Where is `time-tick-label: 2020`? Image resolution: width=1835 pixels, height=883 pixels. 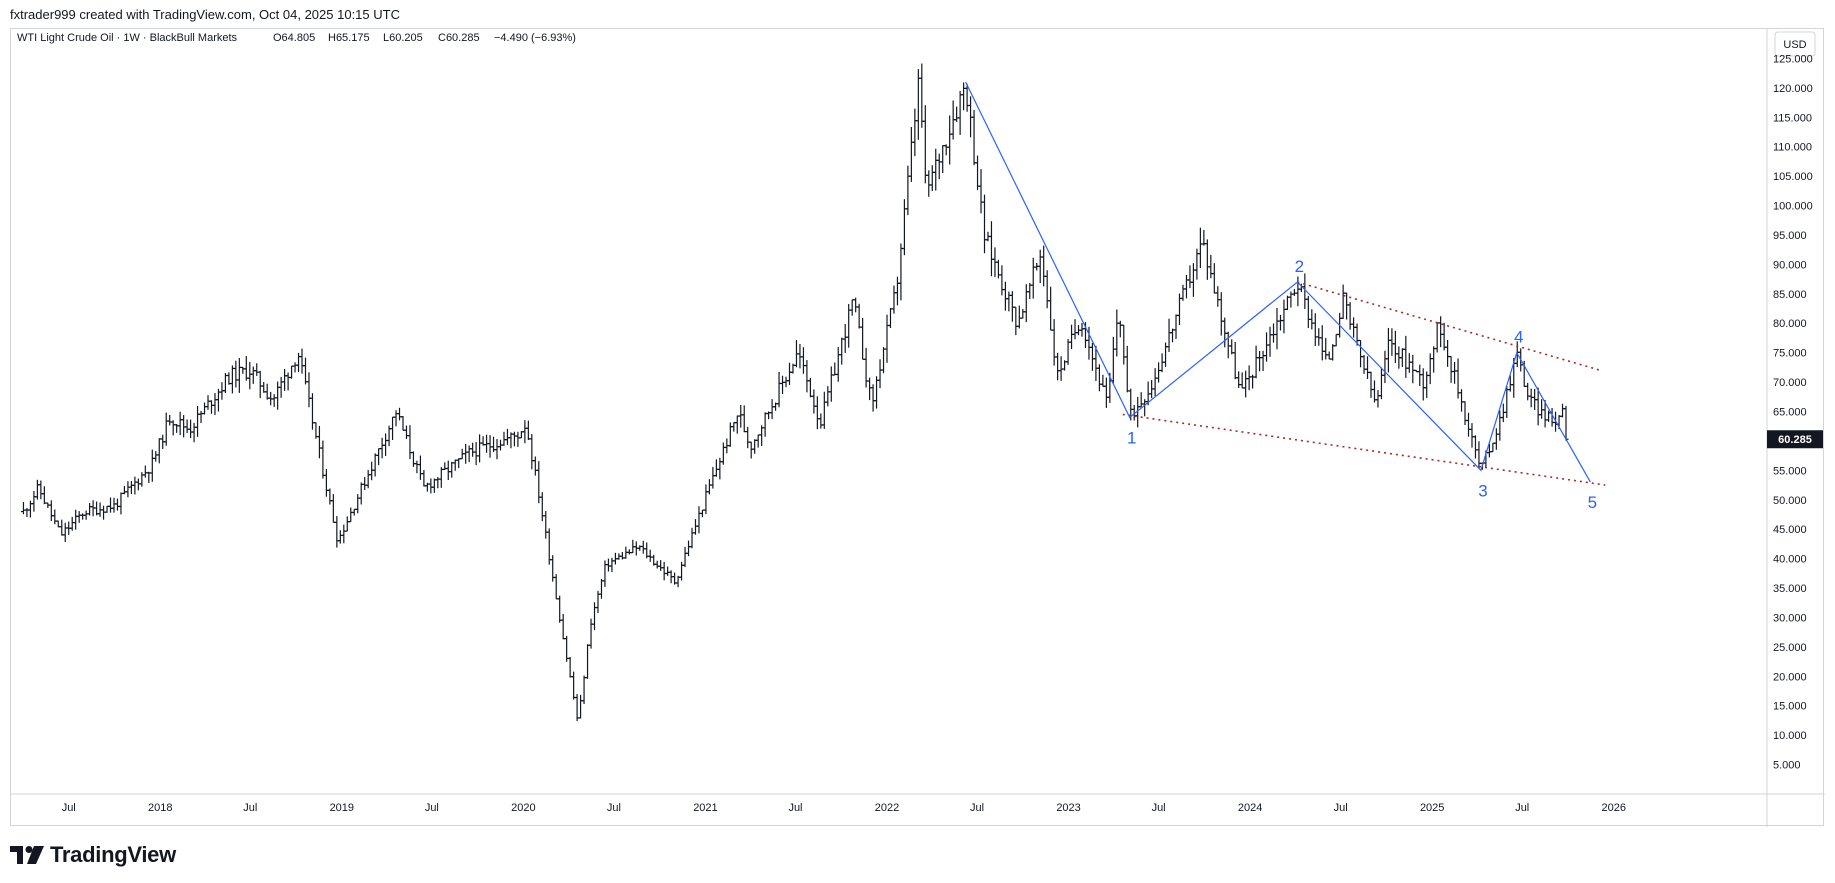 time-tick-label: 2020 is located at coordinates (523, 808).